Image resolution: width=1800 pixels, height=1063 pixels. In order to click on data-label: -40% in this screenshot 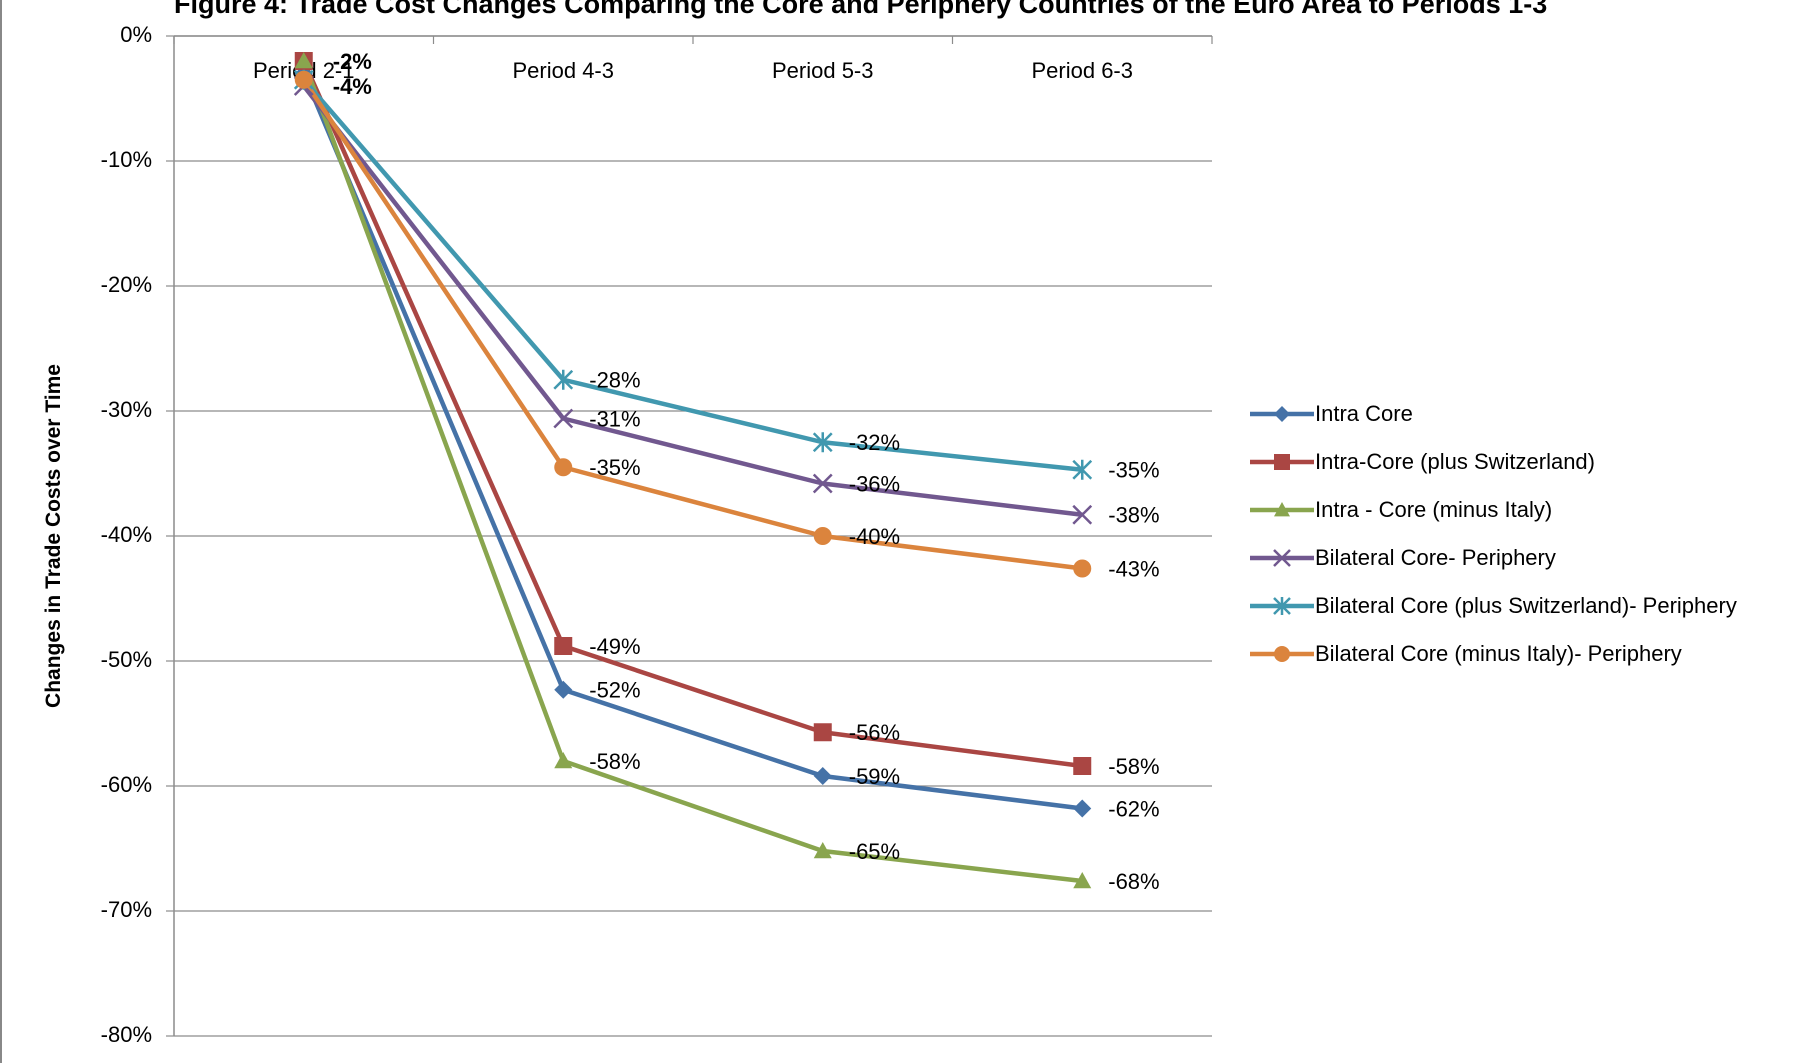, I will do `click(874, 536)`.